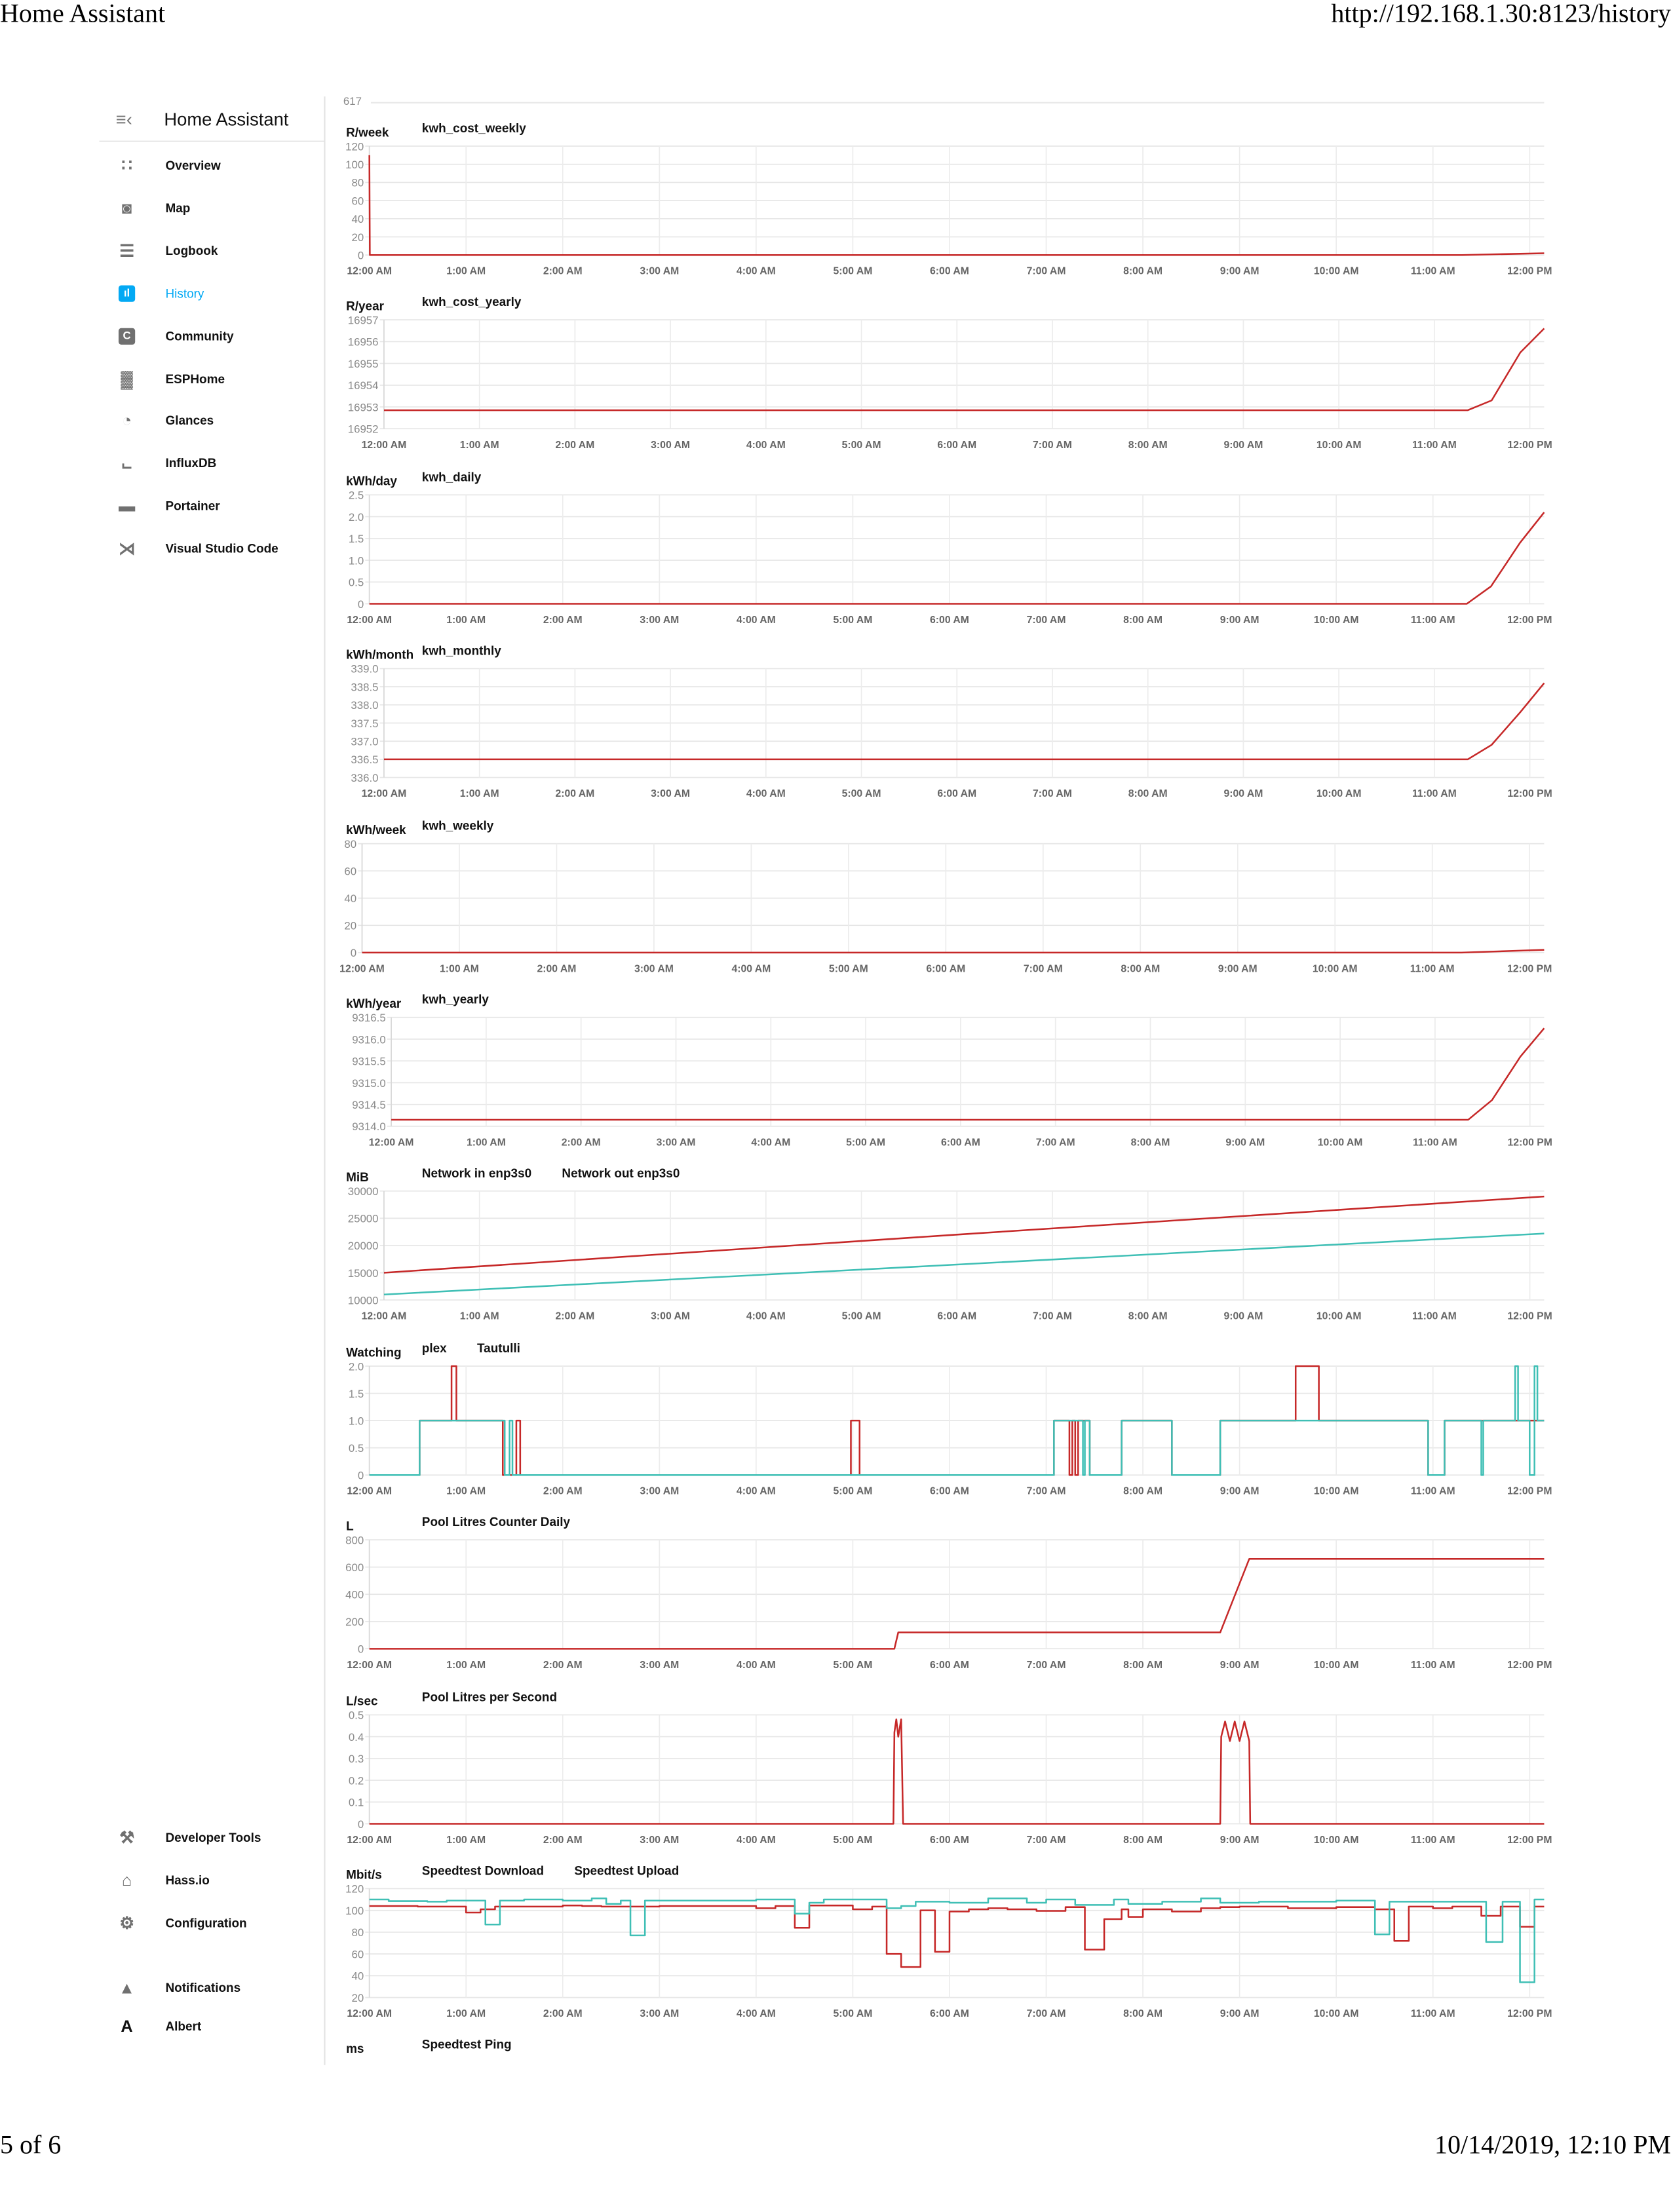 The height and width of the screenshot is (2212, 1671). I want to click on legend-item: Tautulli, so click(499, 1348).